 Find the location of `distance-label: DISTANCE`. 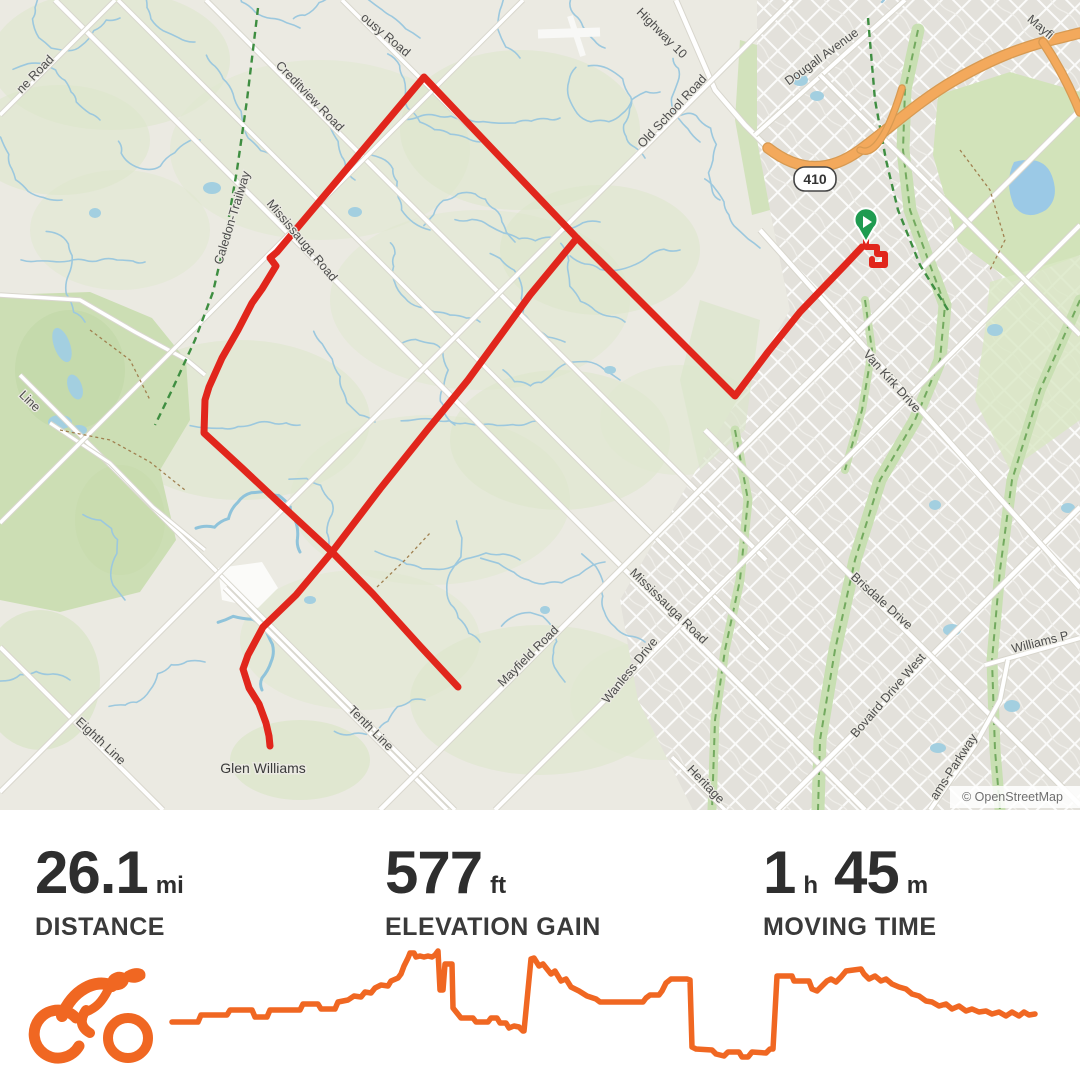

distance-label: DISTANCE is located at coordinates (100, 927).